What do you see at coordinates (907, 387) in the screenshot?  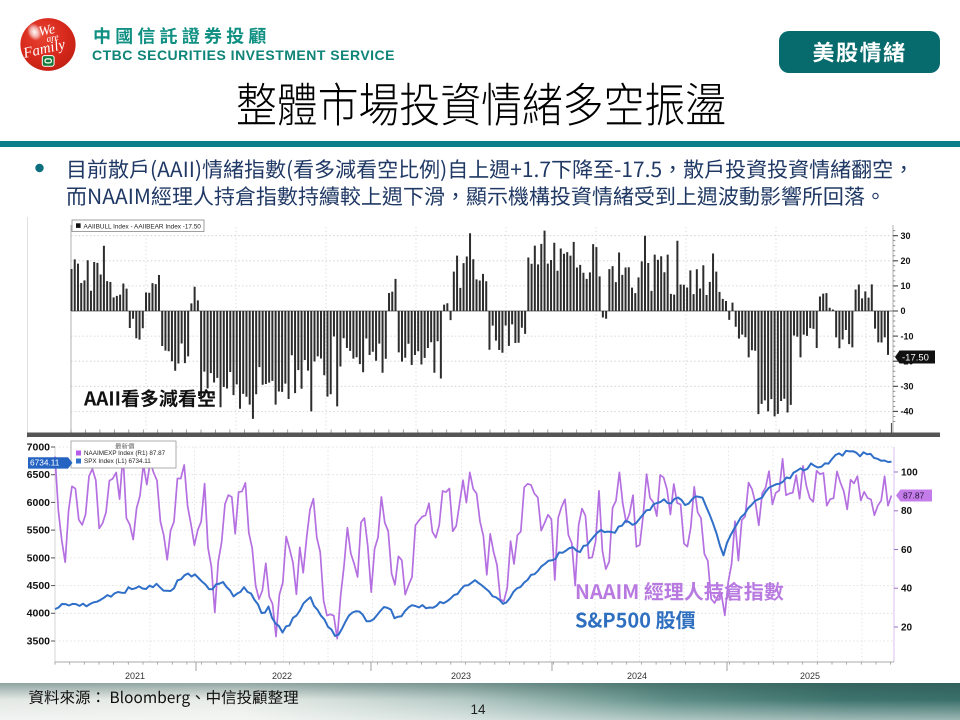 I see `svg-text: -30` at bounding box center [907, 387].